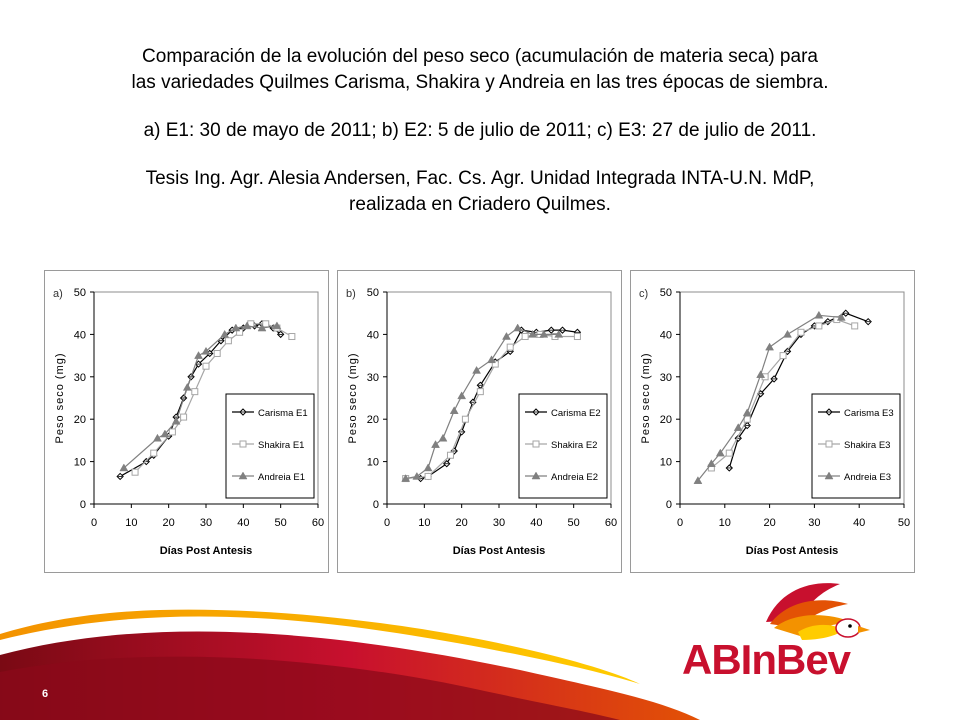  What do you see at coordinates (281, 477) in the screenshot?
I see `legend-label: Andreia E1` at bounding box center [281, 477].